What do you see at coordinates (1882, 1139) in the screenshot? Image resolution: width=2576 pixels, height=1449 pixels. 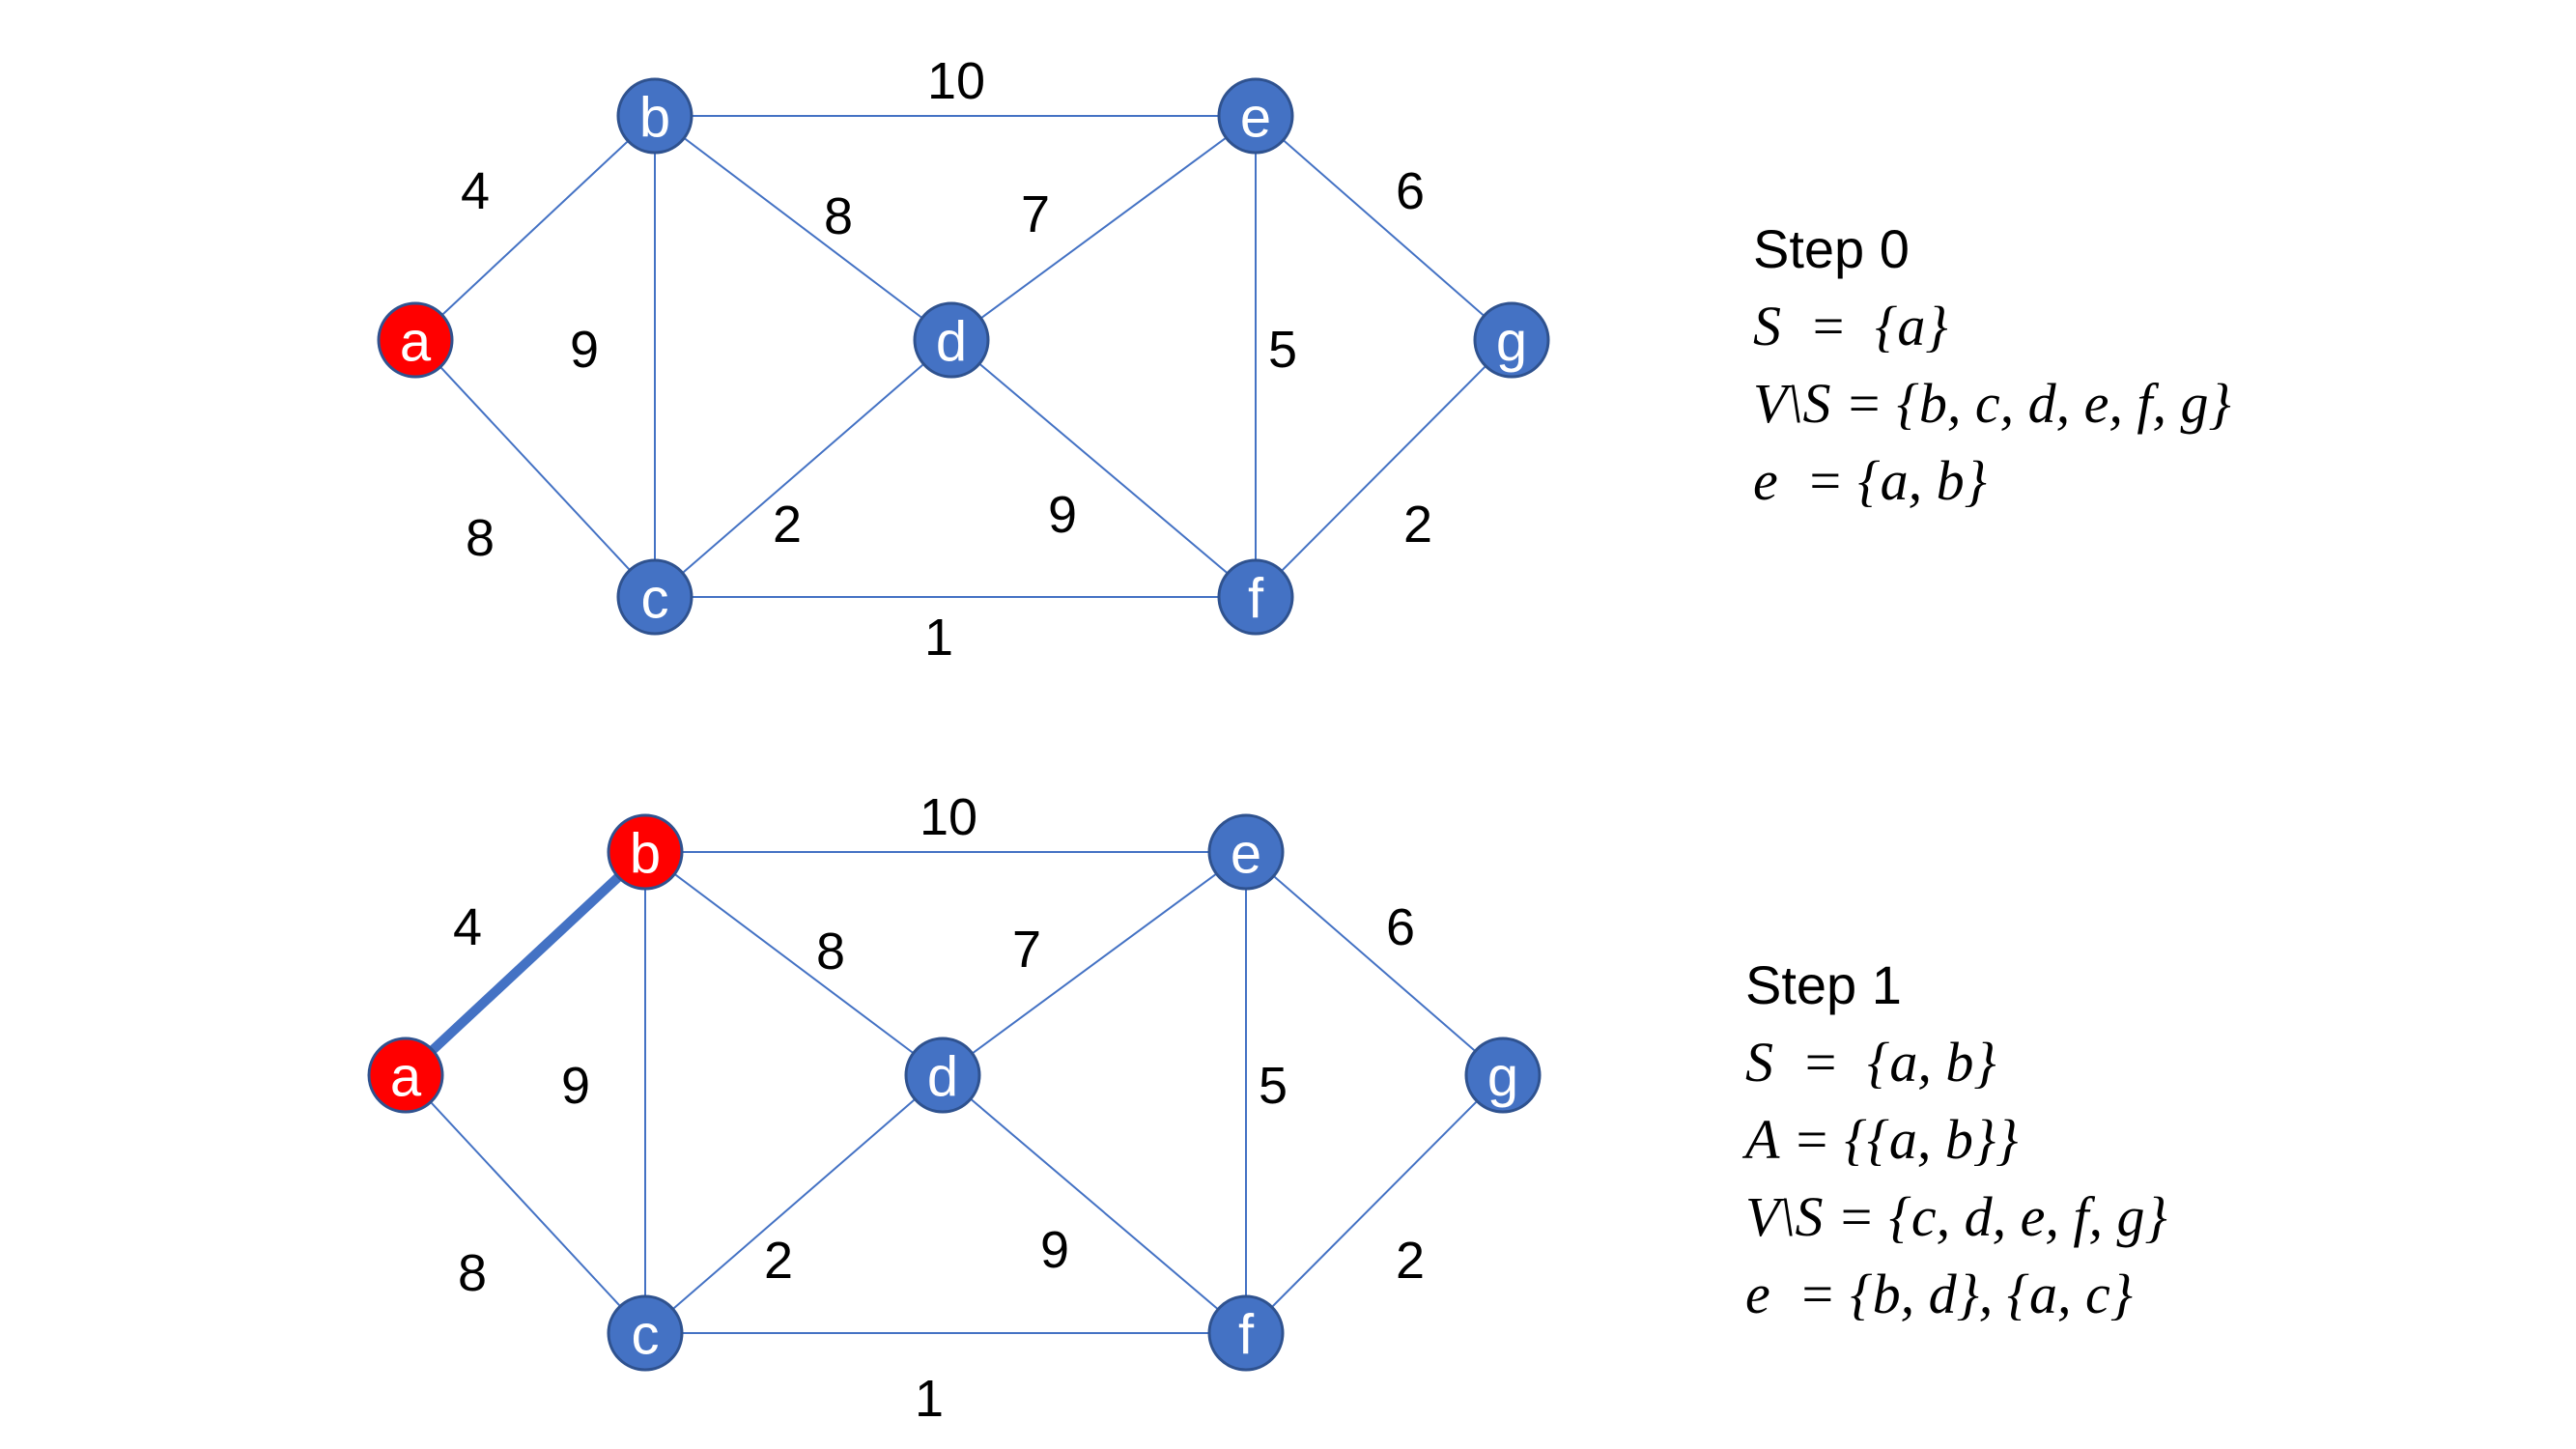 I see `step-1-set-a: A = {{a, b}}` at bounding box center [1882, 1139].